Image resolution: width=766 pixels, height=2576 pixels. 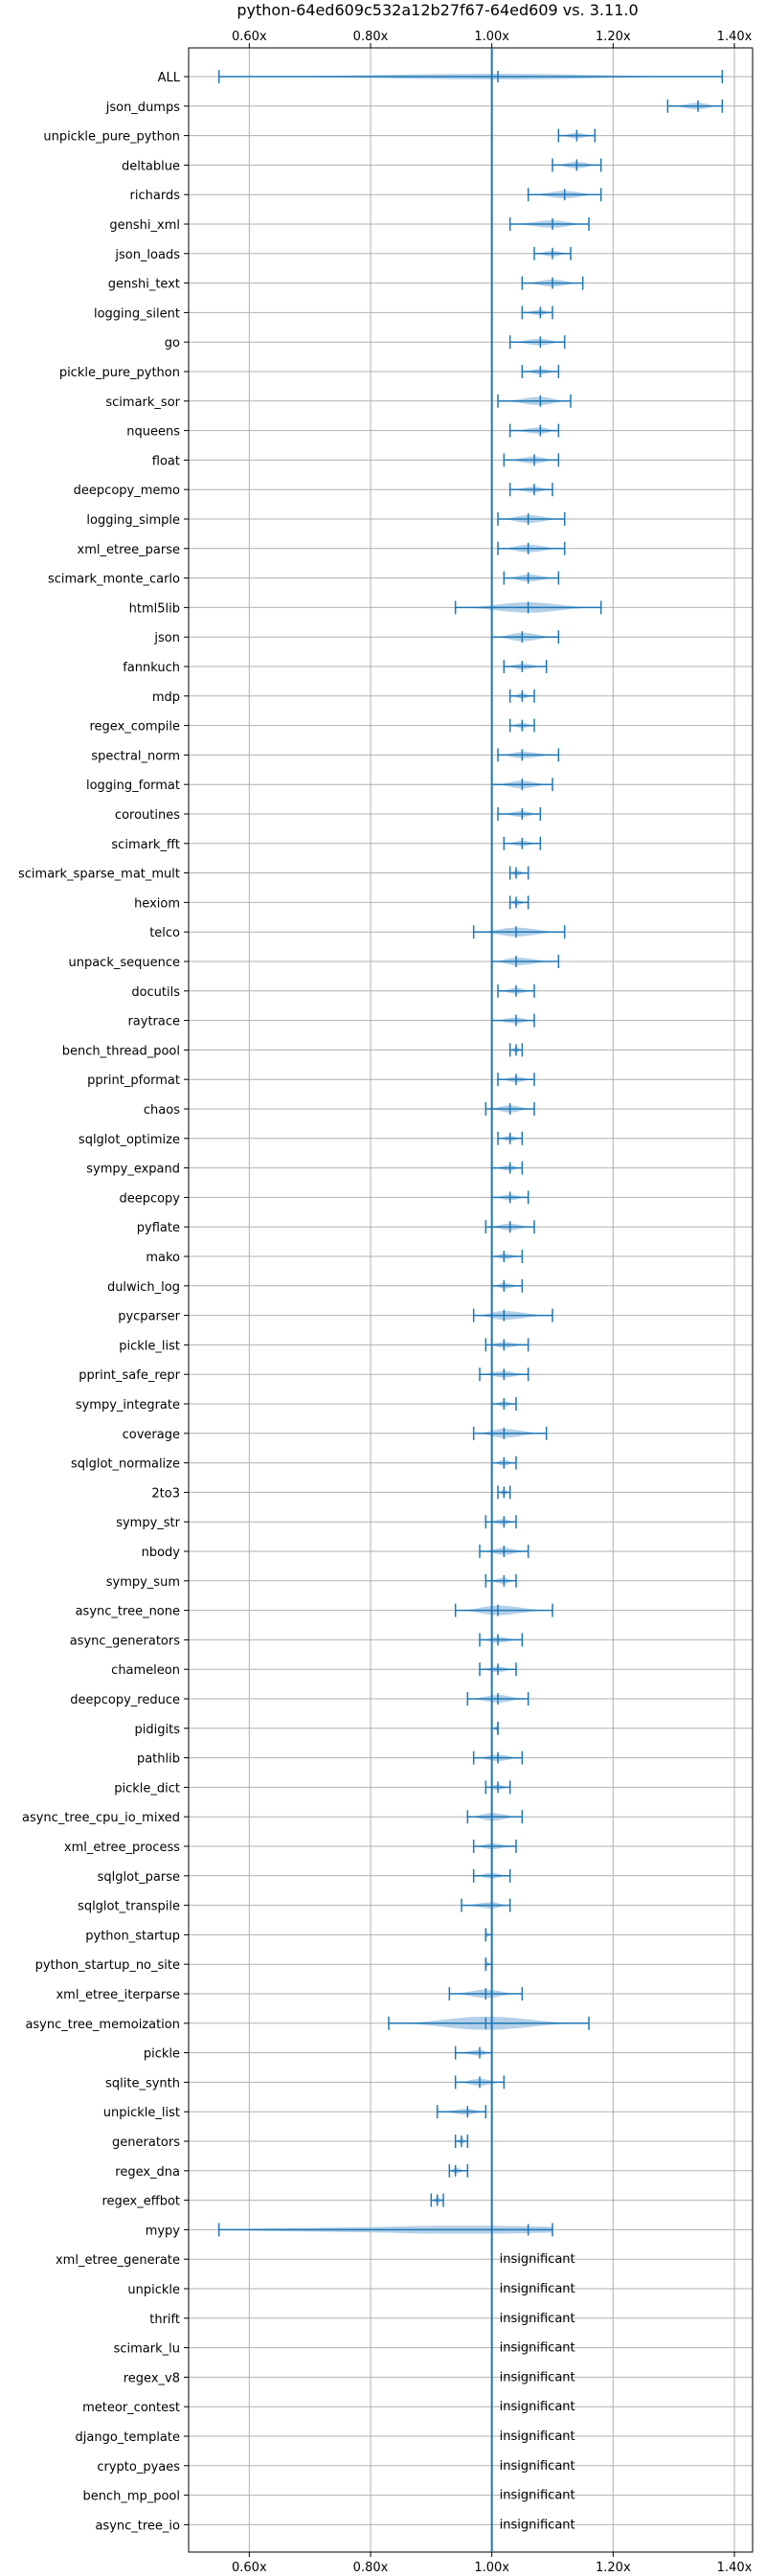 I want to click on benchmark-label: pprint_safe_repr, so click(x=129, y=1375).